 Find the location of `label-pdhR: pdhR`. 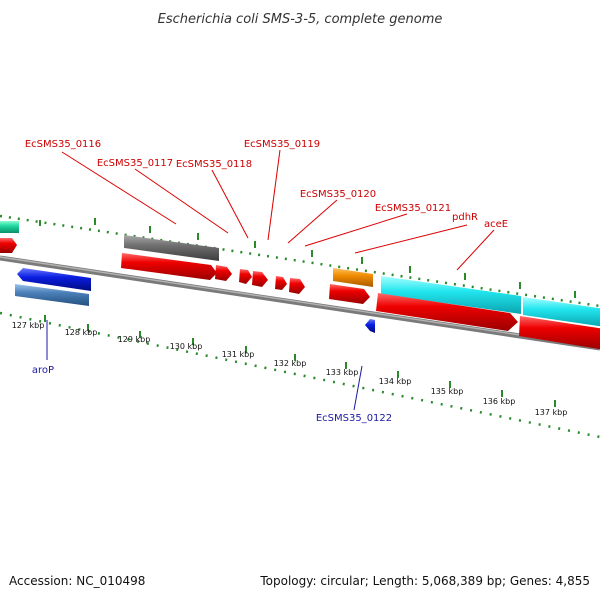

label-pdhR: pdhR is located at coordinates (465, 217).